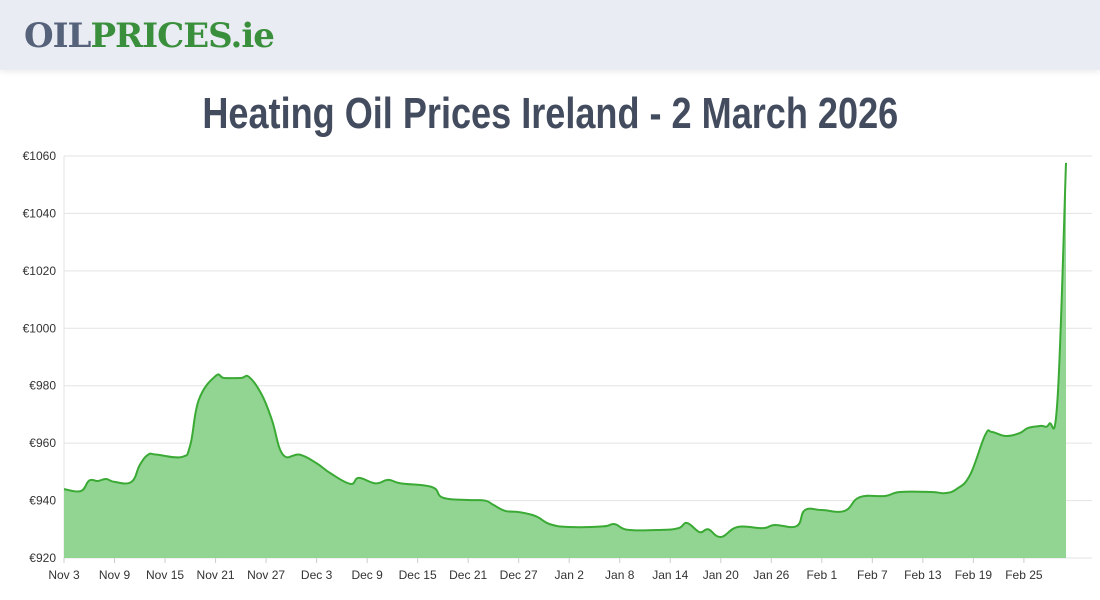  Describe the element at coordinates (165, 575) in the screenshot. I see `x-tick-label: Nov 15` at that location.